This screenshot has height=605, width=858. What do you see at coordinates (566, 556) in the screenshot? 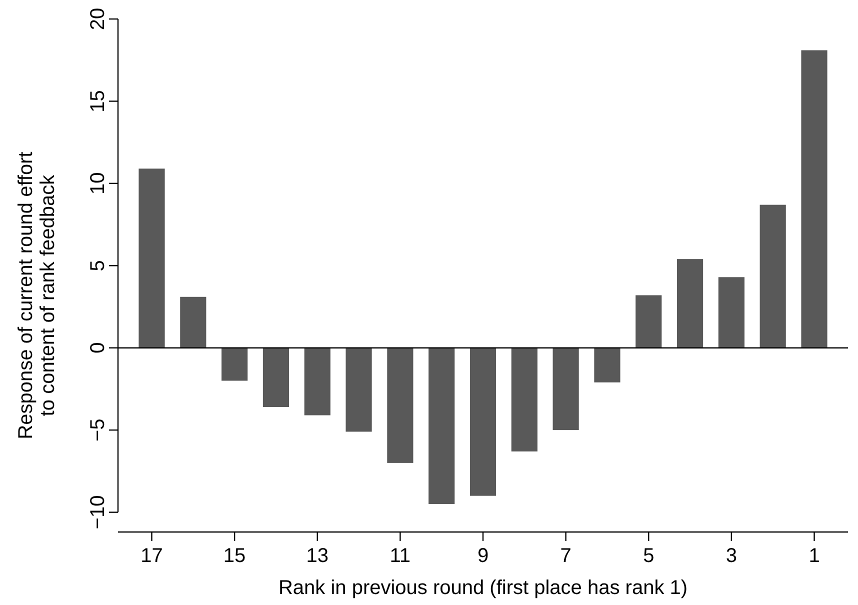
I see `x-tick-label: 7` at bounding box center [566, 556].